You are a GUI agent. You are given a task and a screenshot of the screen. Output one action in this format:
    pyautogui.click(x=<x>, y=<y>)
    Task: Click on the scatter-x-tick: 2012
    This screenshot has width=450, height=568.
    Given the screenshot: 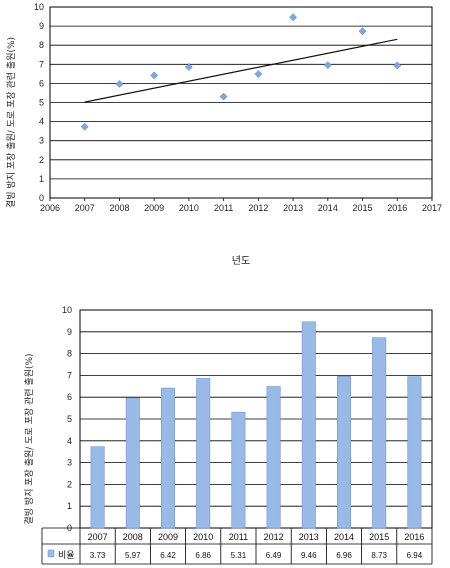 What is the action you would take?
    pyautogui.click(x=258, y=208)
    